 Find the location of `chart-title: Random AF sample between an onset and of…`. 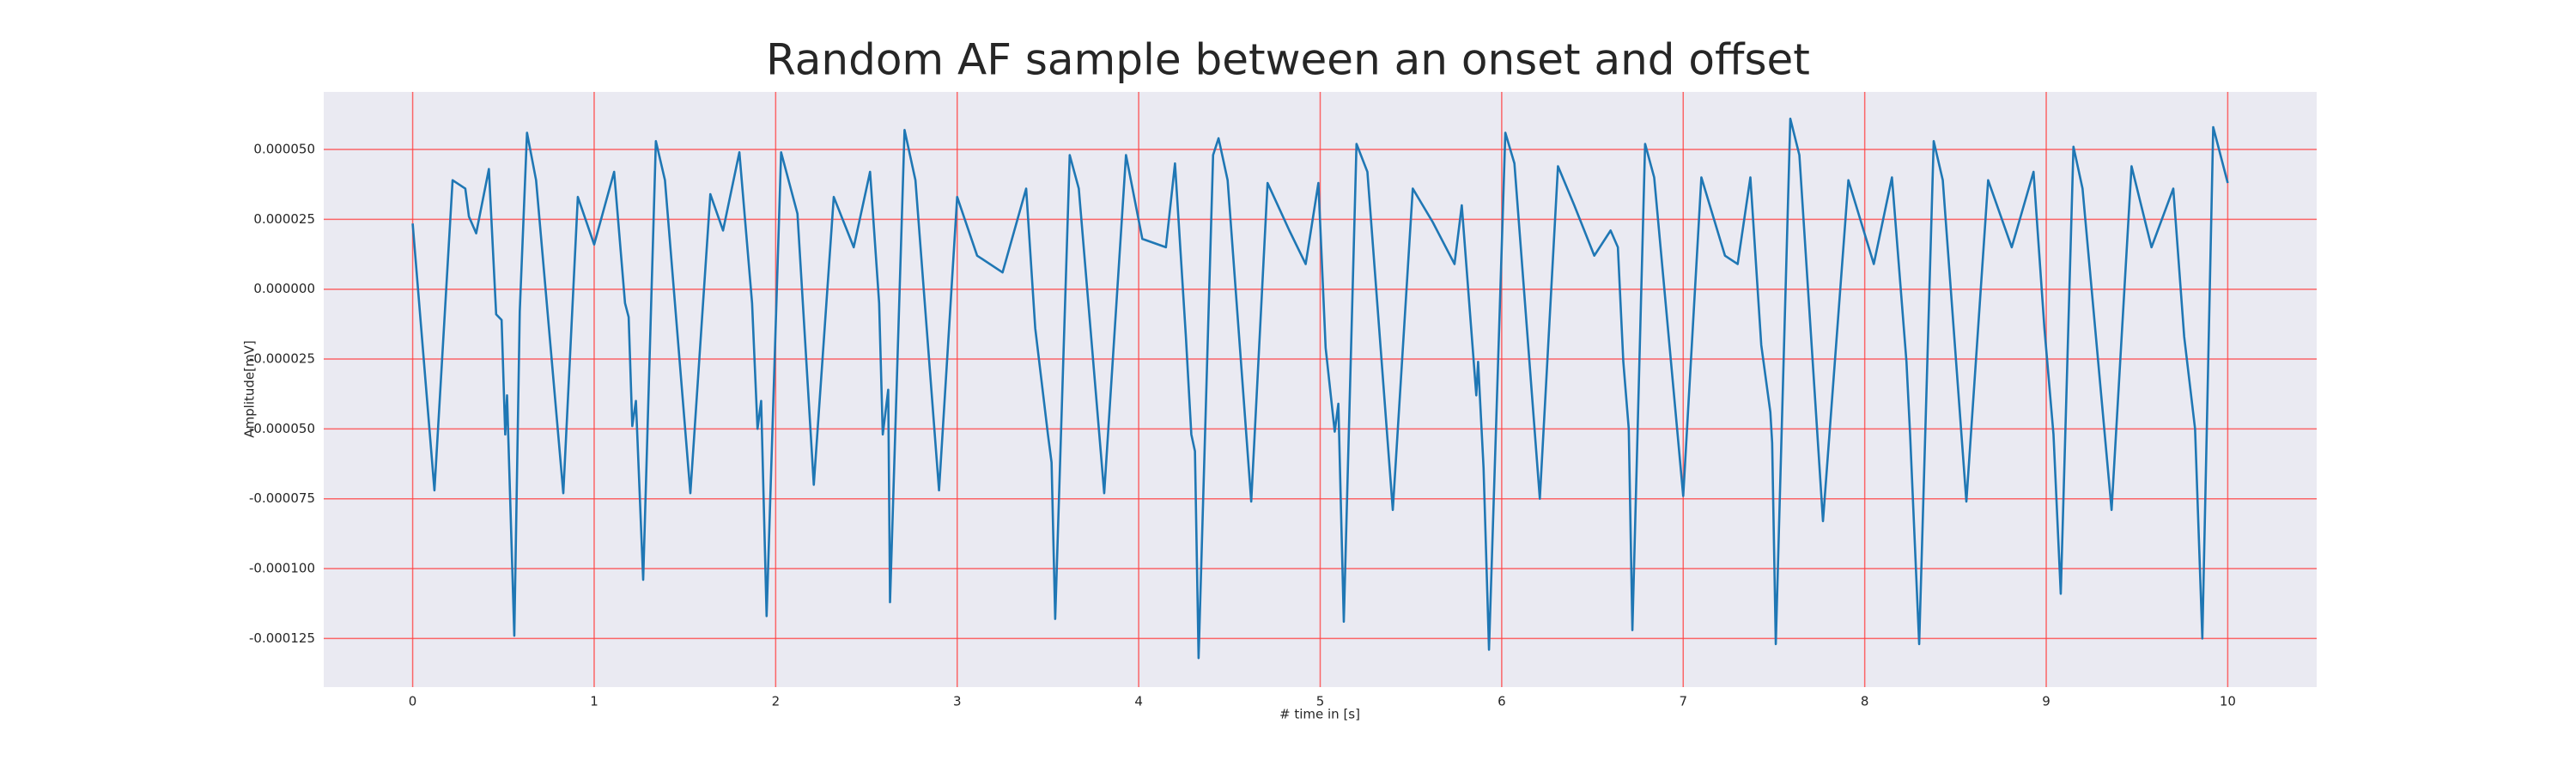

chart-title: Random AF sample between an onset and of… is located at coordinates (1288, 60).